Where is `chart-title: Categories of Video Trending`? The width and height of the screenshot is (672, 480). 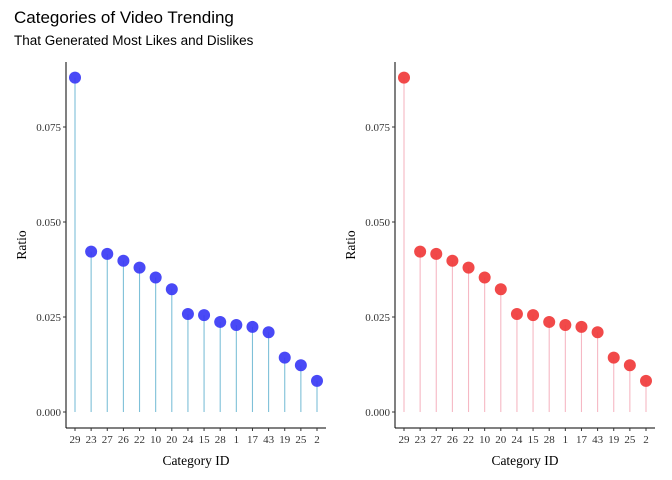
chart-title: Categories of Video Trending is located at coordinates (124, 17).